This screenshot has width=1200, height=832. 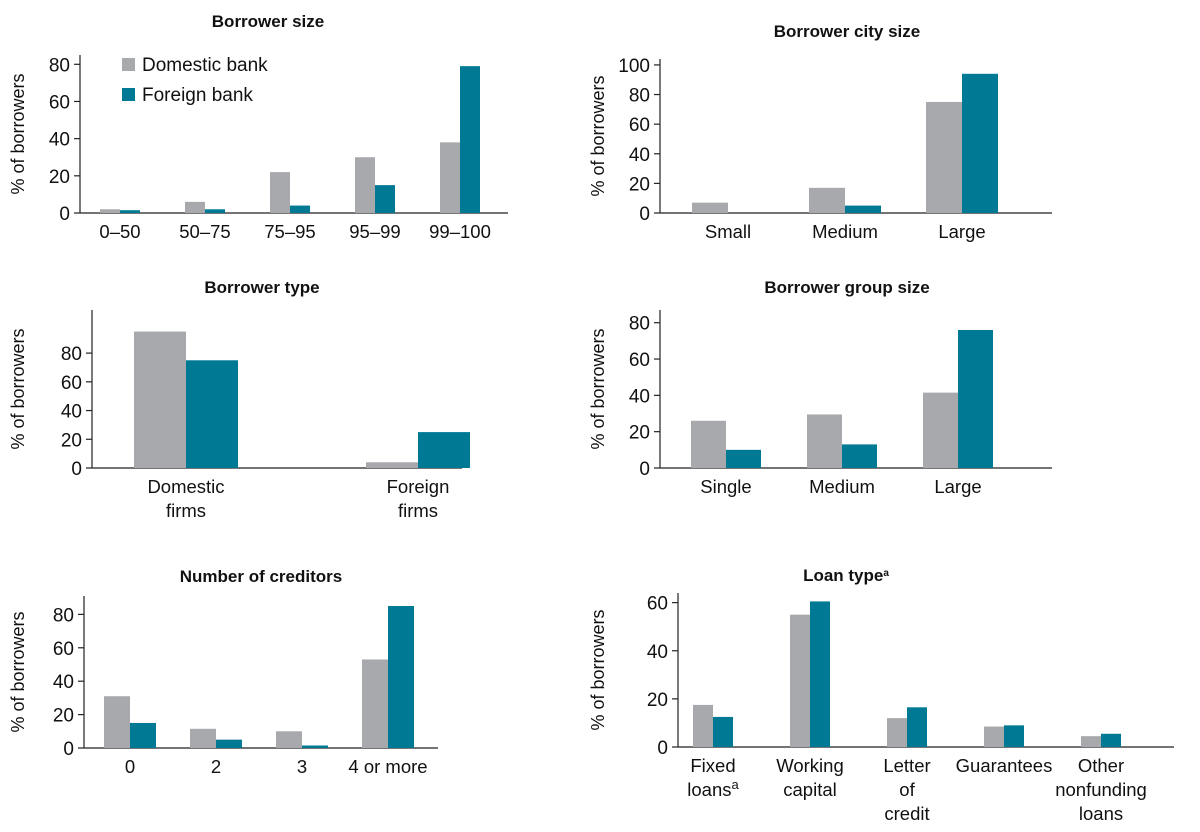 I want to click on chart-title-superscript: a, so click(x=886, y=573).